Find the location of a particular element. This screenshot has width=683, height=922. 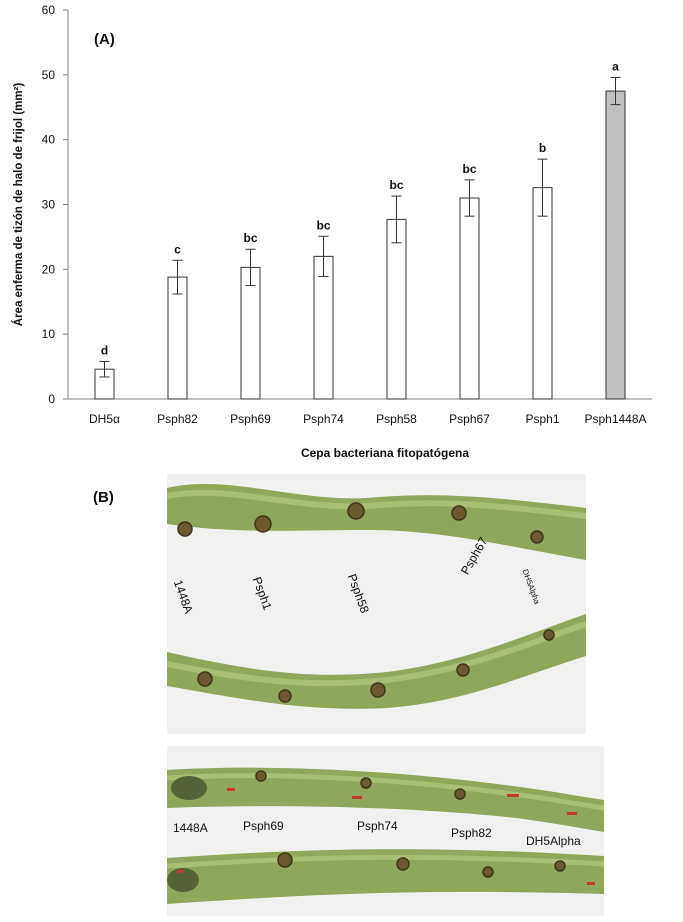

y-tick-label-2: 20 is located at coordinates (49, 269).